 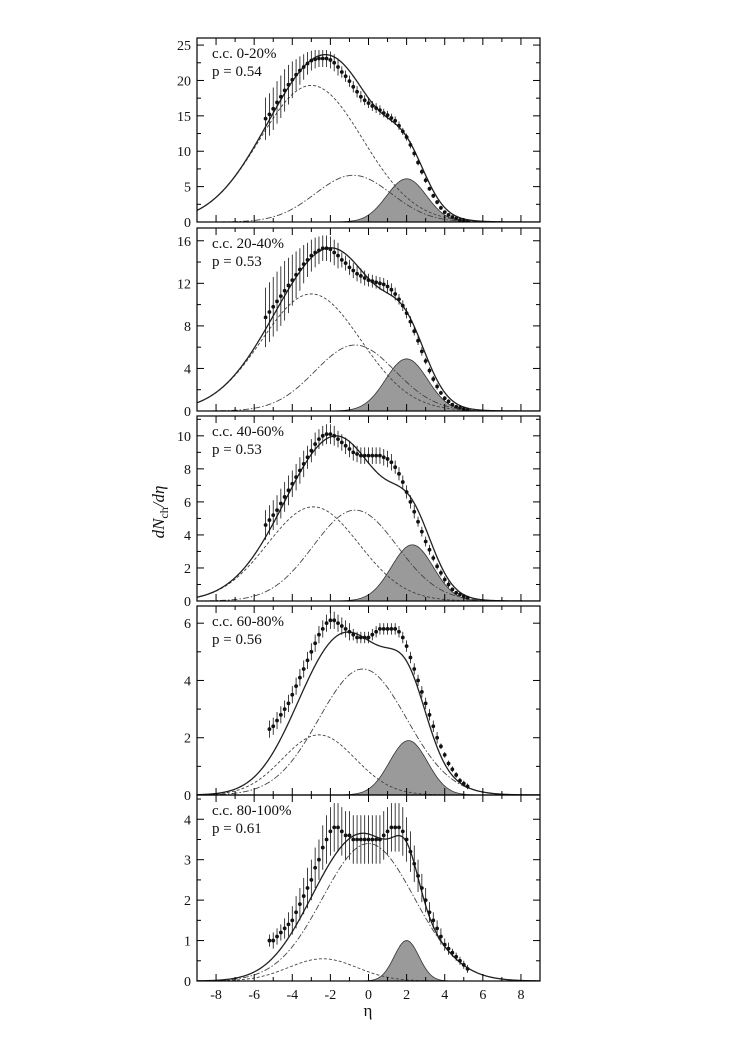 What do you see at coordinates (184, 81) in the screenshot?
I see `y-tick-label: 20` at bounding box center [184, 81].